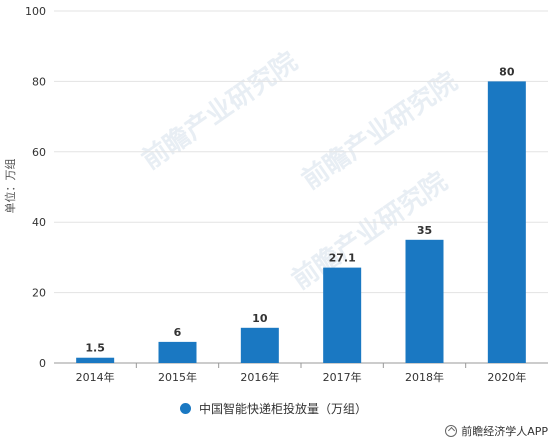  What do you see at coordinates (451, 431) in the screenshot?
I see `app-logo-icon` at bounding box center [451, 431].